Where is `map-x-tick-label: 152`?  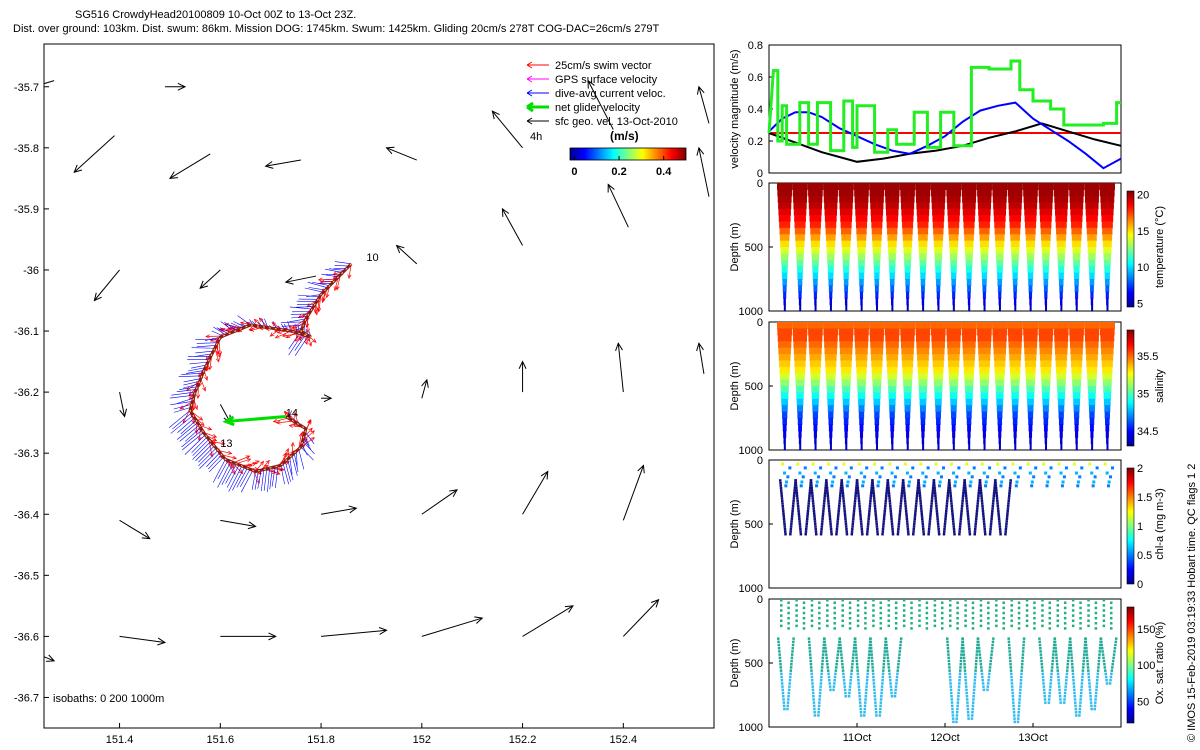 map-x-tick-label: 152 is located at coordinates (422, 740).